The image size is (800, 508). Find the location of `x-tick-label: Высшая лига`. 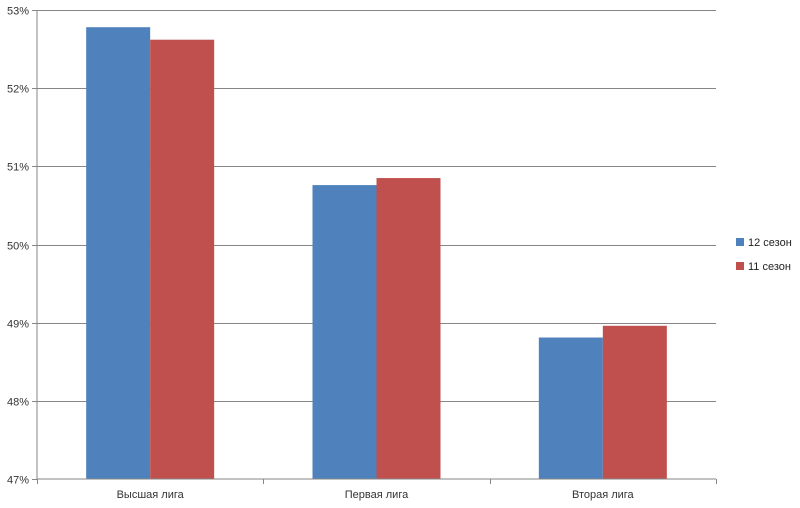

x-tick-label: Высшая лига is located at coordinates (151, 495).